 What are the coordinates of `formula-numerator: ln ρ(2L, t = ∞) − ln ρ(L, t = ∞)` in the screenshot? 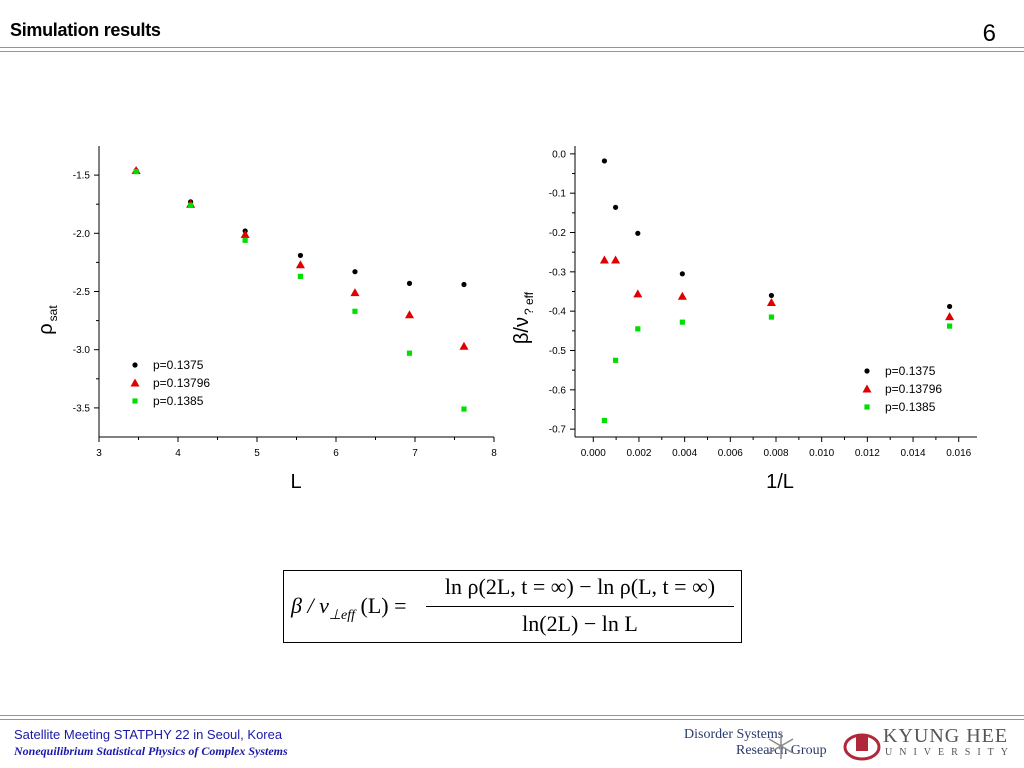 It's located at (580, 586).